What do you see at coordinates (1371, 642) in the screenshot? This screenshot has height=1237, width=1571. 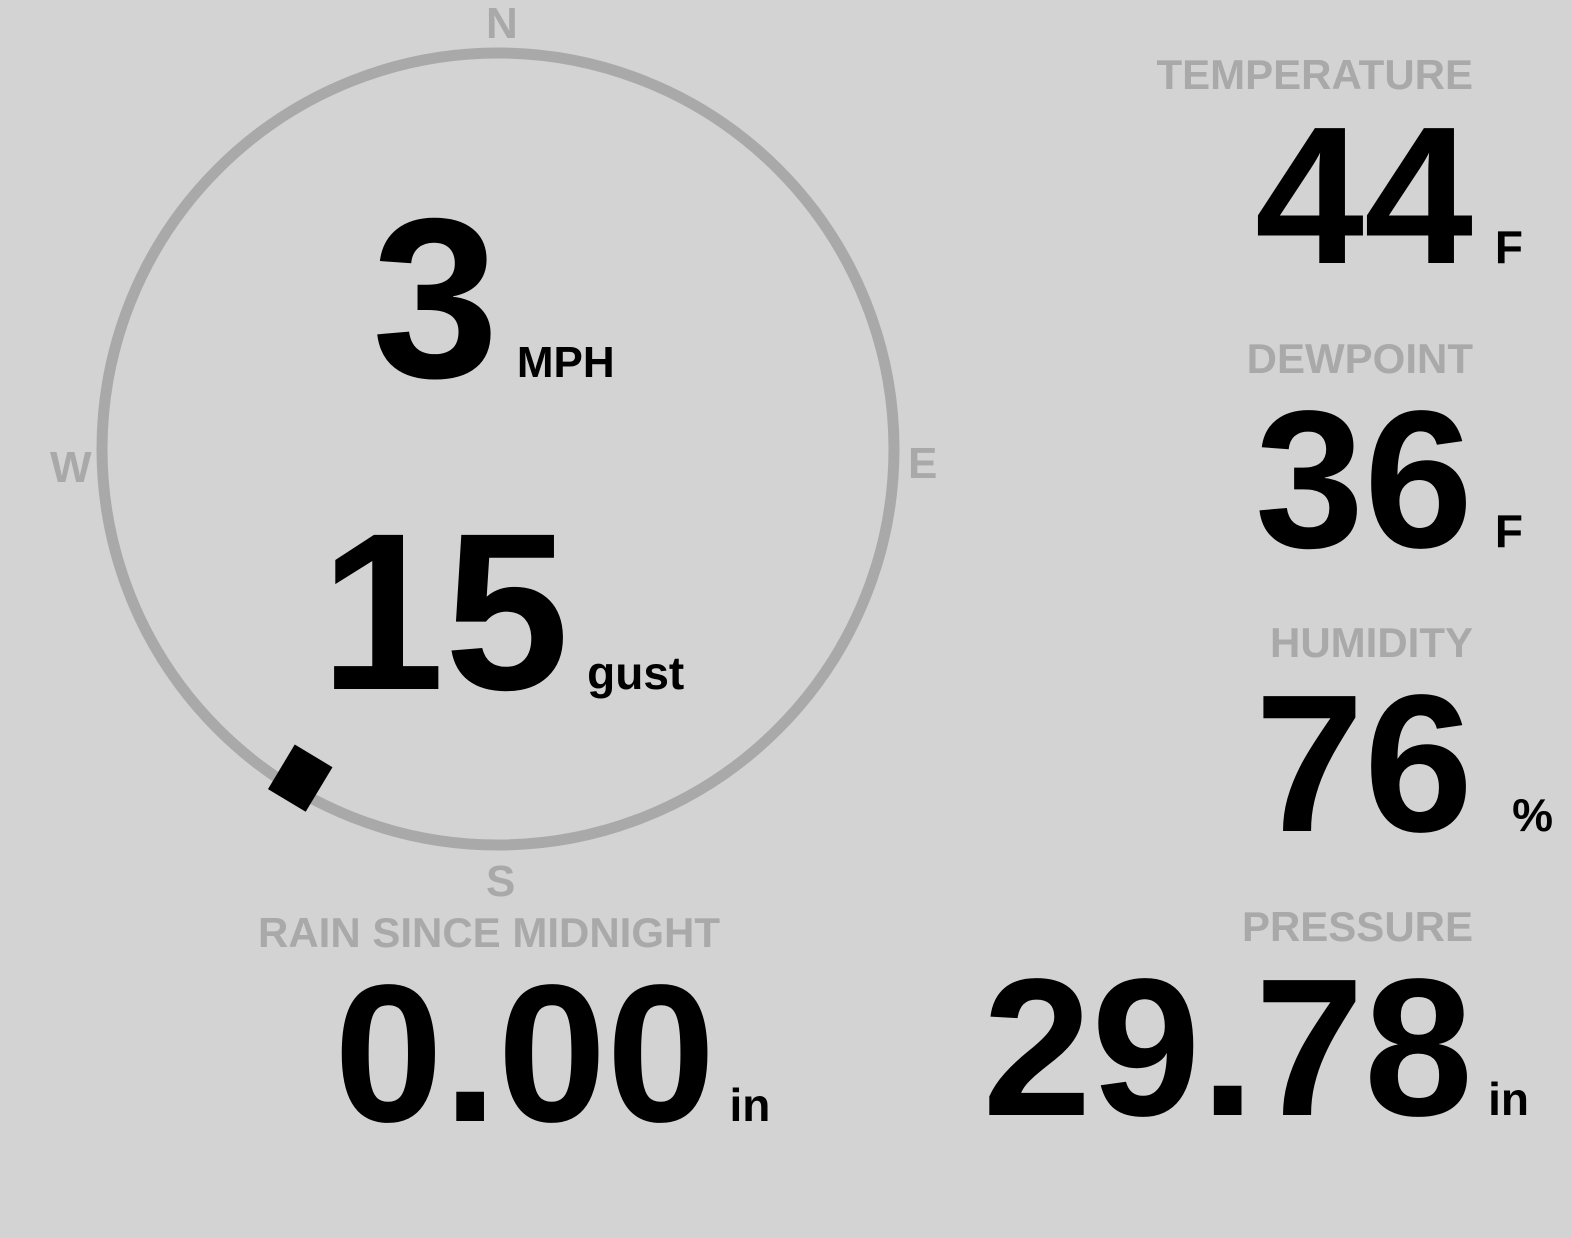 I see `humidity-label: HUMIDITY` at bounding box center [1371, 642].